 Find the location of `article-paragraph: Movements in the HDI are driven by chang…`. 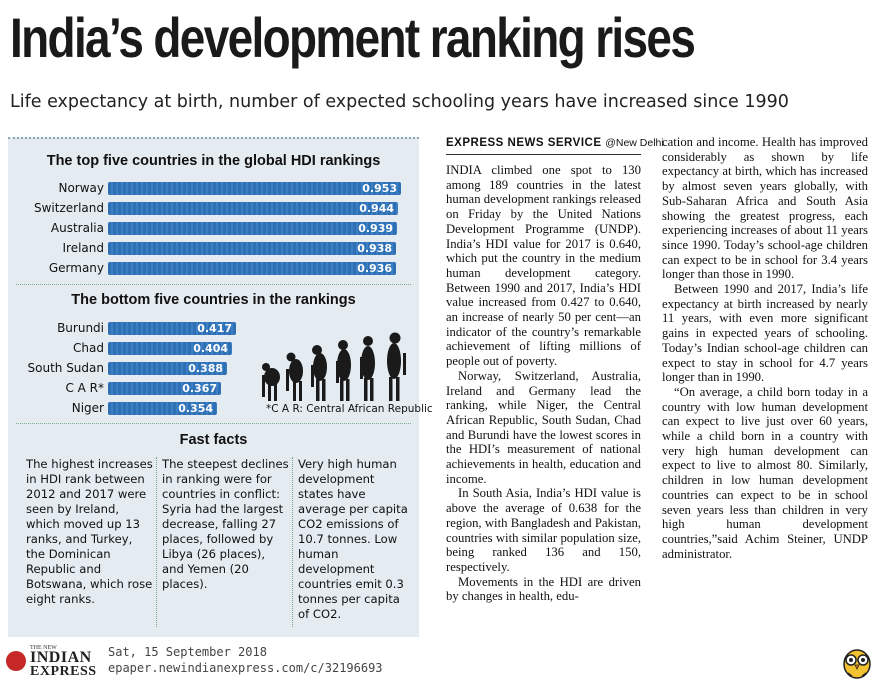

article-paragraph: Movements in the HDI are driven by chang… is located at coordinates (543, 589).